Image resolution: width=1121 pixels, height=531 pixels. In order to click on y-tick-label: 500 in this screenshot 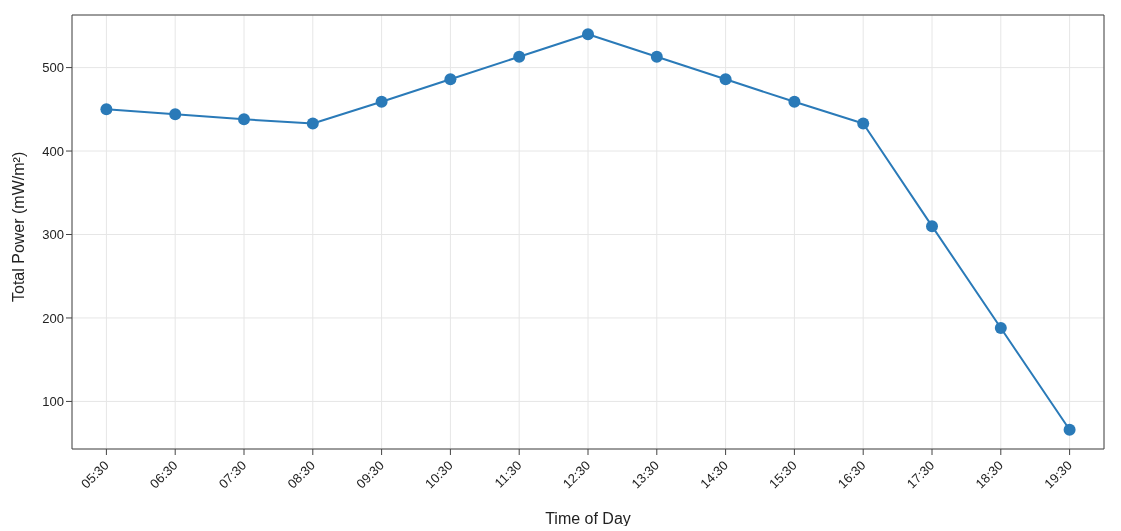, I will do `click(53, 68)`.